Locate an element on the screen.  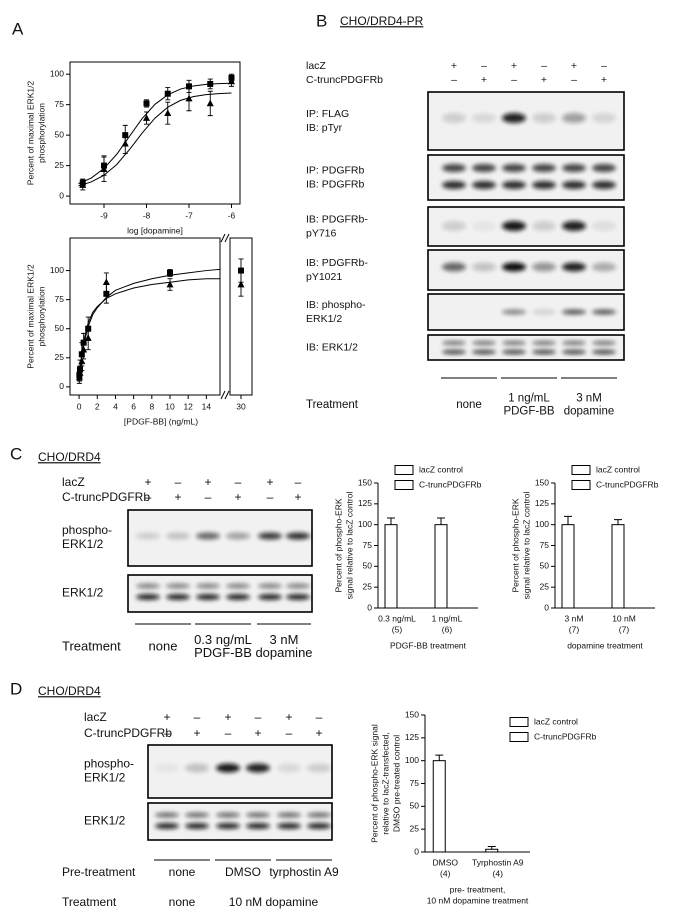
group-label: DMSO is located at coordinates (243, 872).